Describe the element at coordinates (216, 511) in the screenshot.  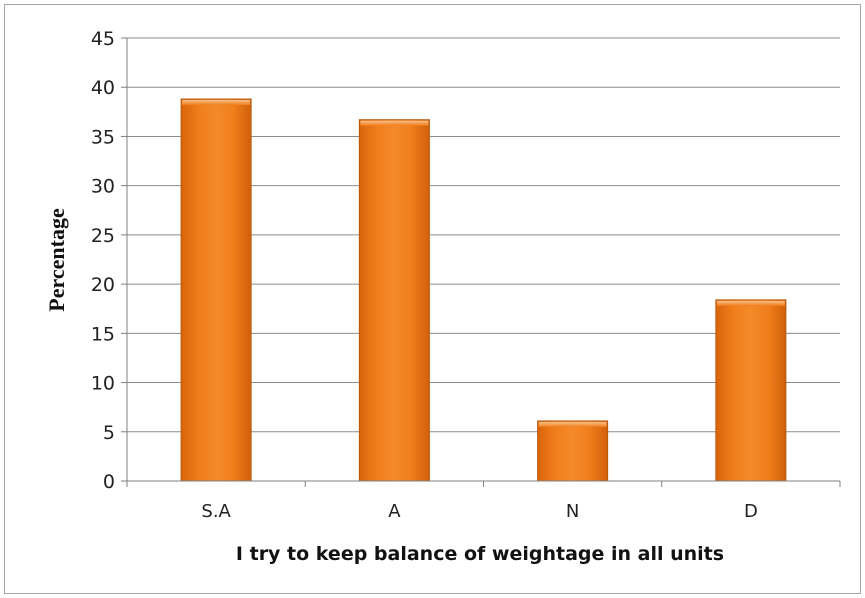
I see `x-category-label: S.A` at that location.